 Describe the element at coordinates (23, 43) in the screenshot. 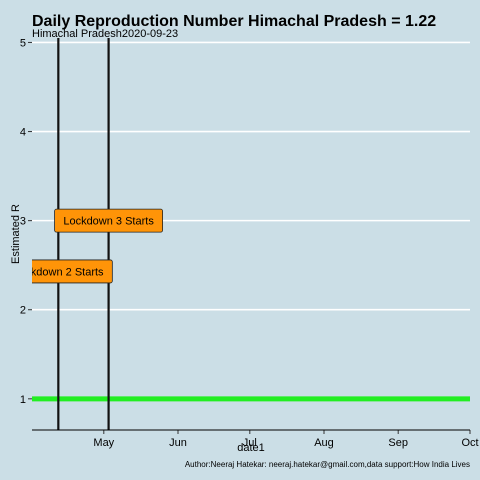

I see `y-tick-label: 5` at that location.